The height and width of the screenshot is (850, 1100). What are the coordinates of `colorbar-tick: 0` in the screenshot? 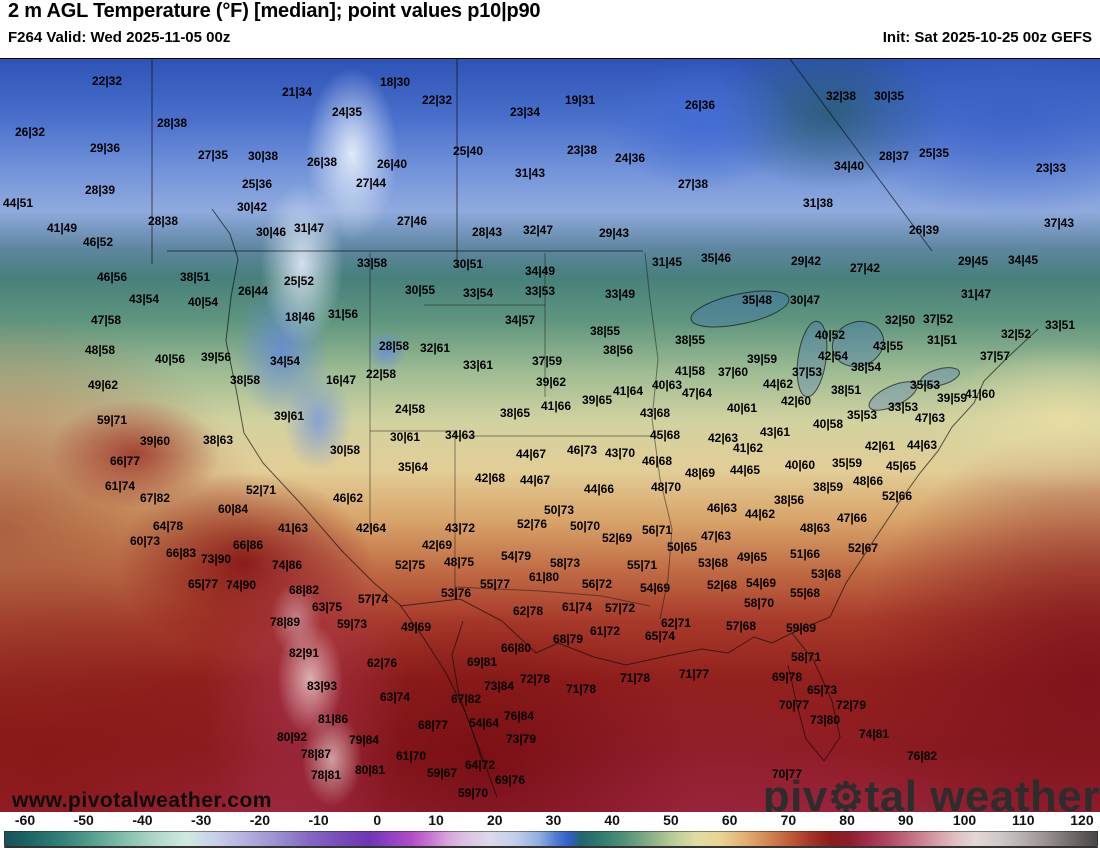 It's located at (377, 820).